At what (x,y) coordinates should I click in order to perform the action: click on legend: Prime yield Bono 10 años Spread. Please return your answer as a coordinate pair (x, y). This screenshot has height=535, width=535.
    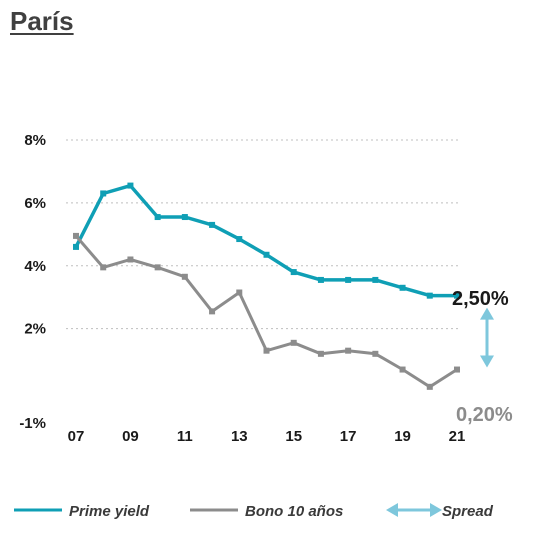
    Looking at the image, I should click on (254, 511).